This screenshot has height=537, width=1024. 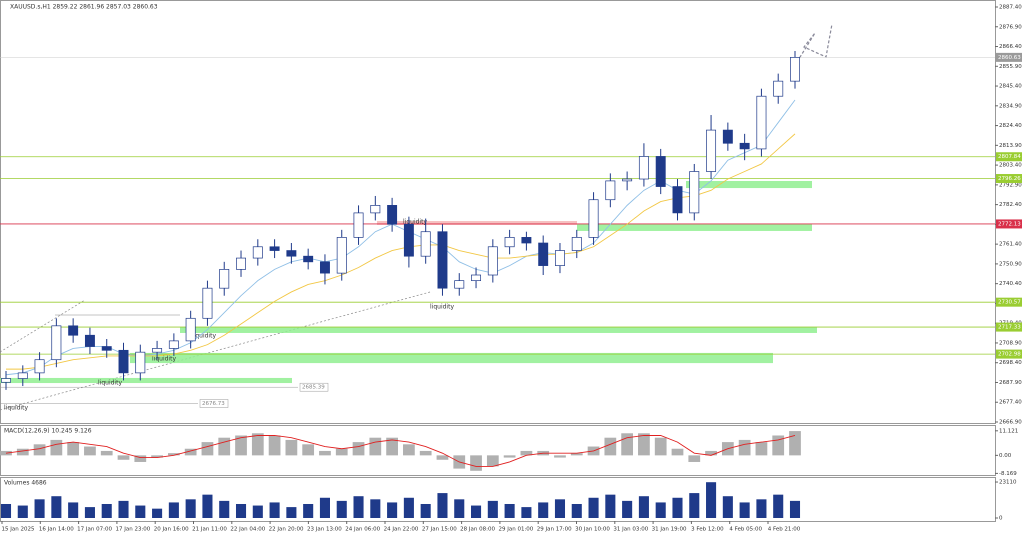 I want to click on level-label: 2796.26, so click(x=1009, y=179).